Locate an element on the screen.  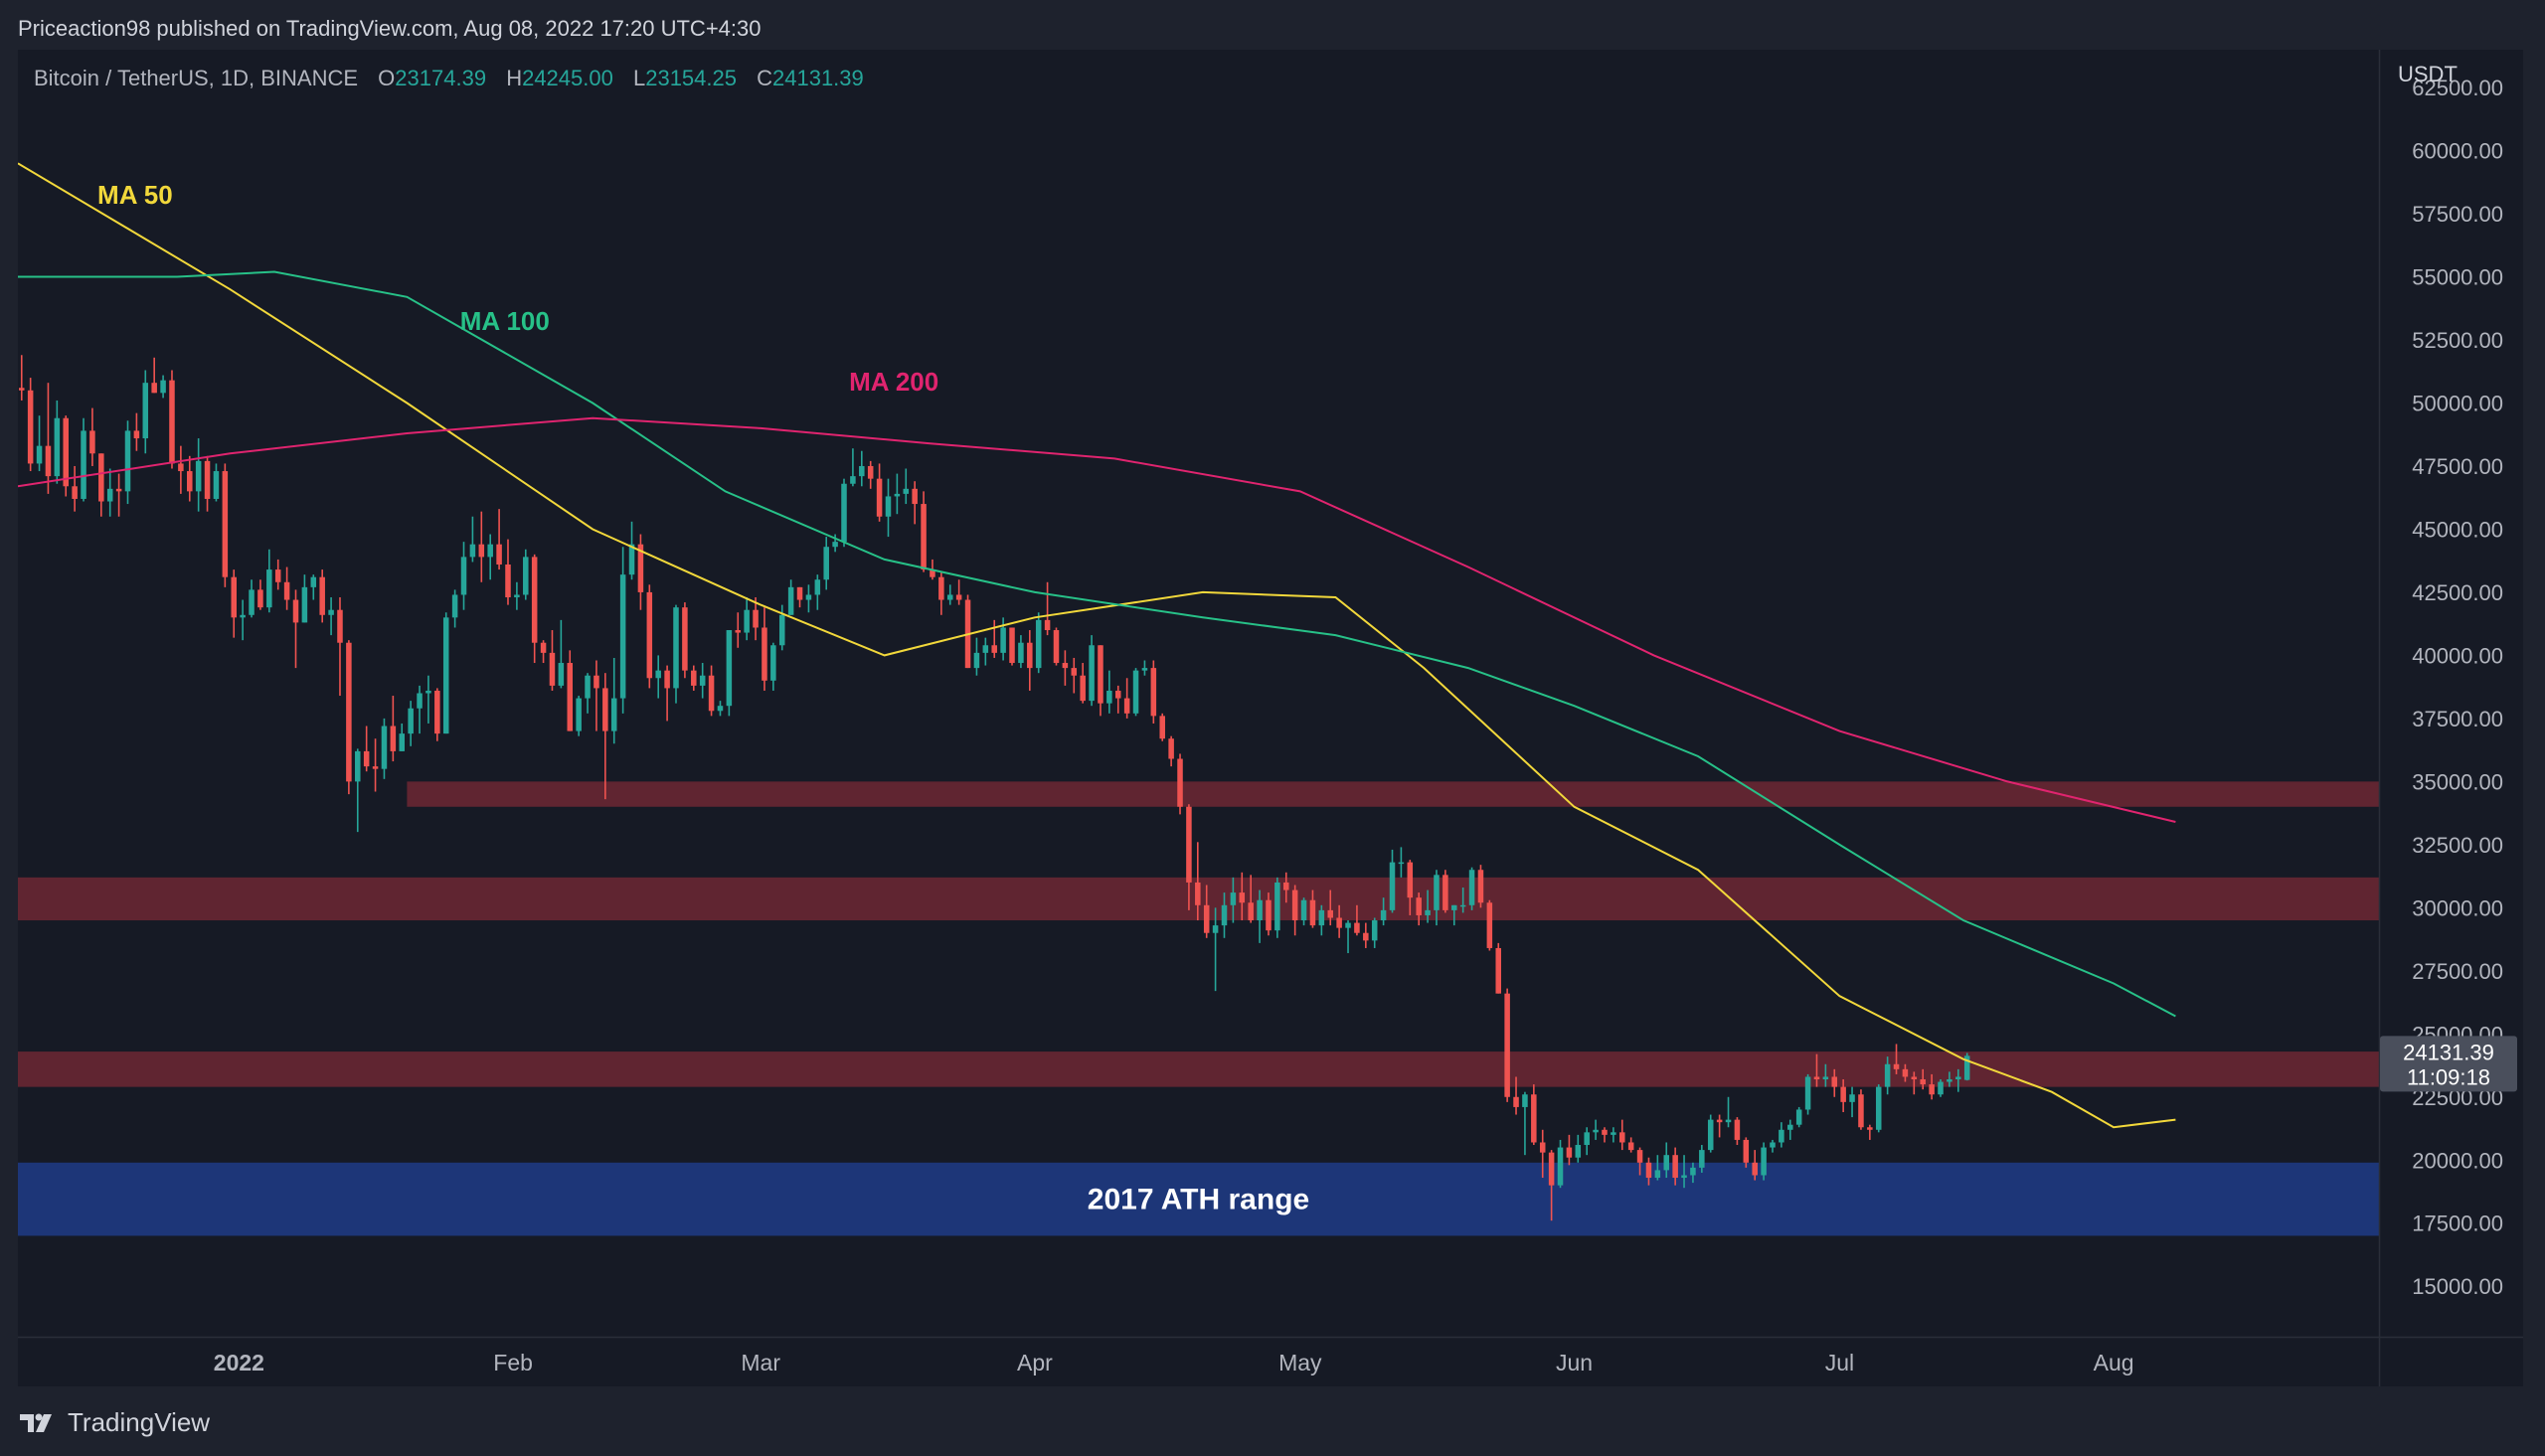
price-tick-label: 37500.00 is located at coordinates (2457, 719).